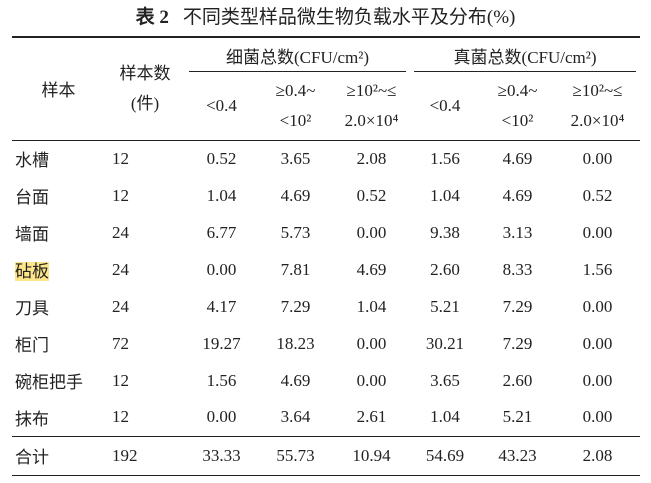 The width and height of the screenshot is (651, 483). Describe the element at coordinates (445, 158) in the screenshot. I see `cell-text: 1.56` at that location.